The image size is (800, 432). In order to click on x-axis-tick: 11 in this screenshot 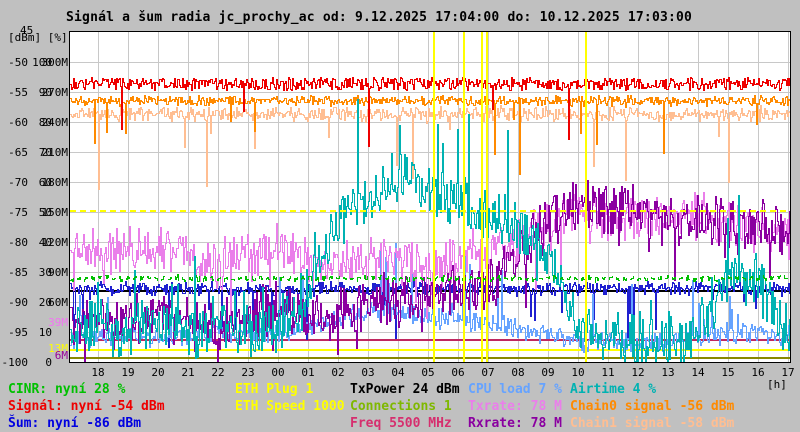, I will do `click(608, 372)`.